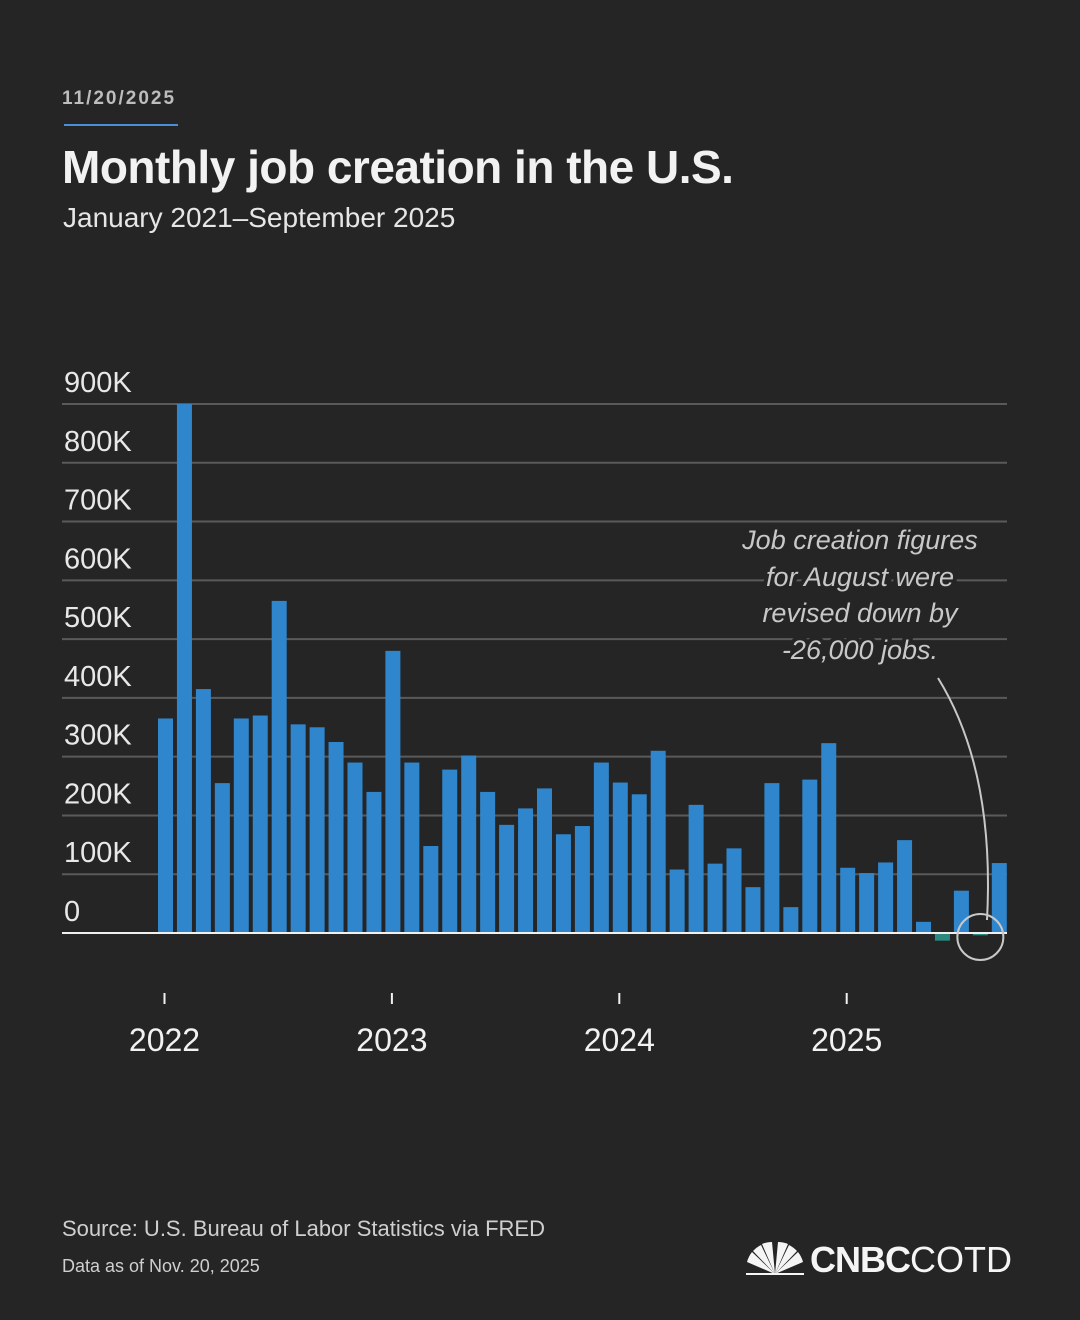 This screenshot has height=1320, width=1080. What do you see at coordinates (98, 383) in the screenshot?
I see `y-tick-label: 900K` at bounding box center [98, 383].